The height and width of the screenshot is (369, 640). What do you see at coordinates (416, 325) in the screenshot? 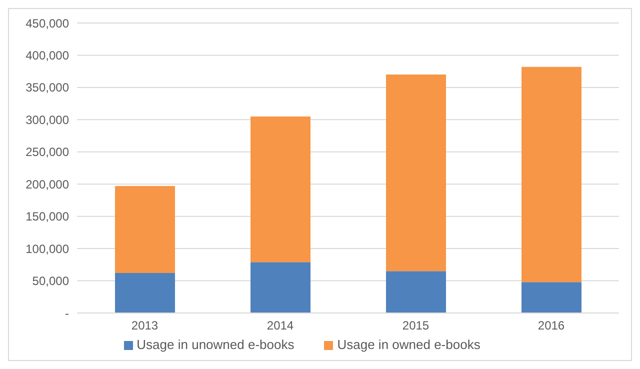
I see `x-tick-label: 2015` at bounding box center [416, 325].